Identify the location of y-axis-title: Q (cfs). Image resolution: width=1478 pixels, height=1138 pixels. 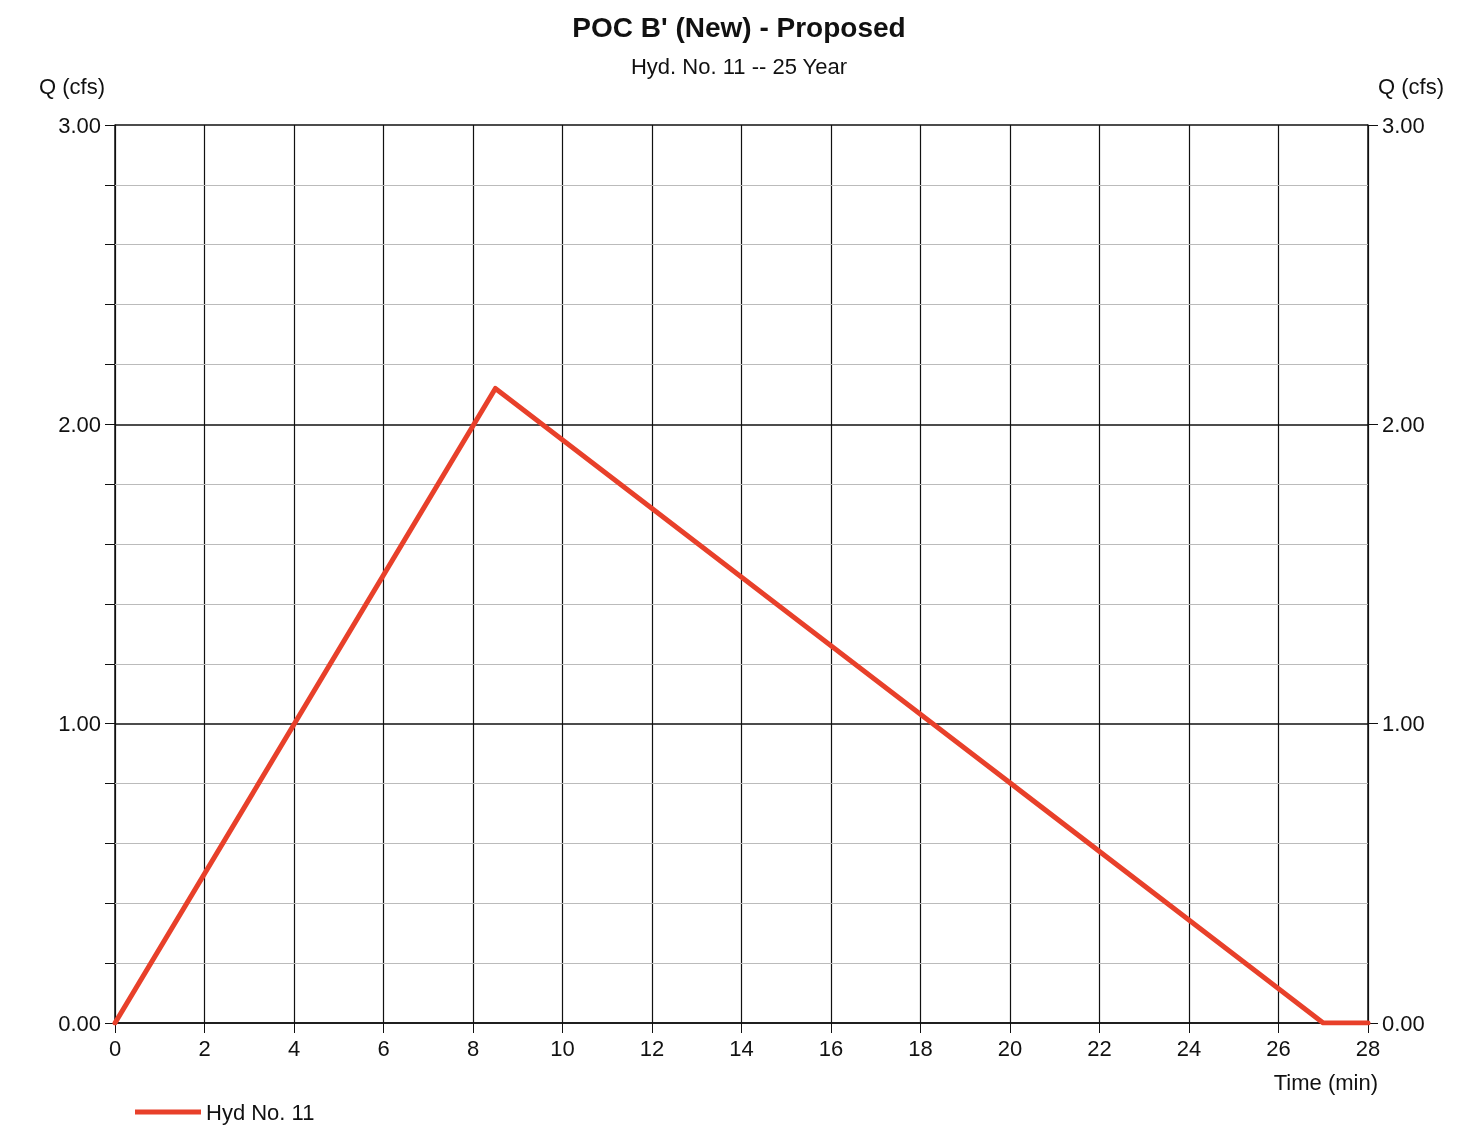
(72, 86).